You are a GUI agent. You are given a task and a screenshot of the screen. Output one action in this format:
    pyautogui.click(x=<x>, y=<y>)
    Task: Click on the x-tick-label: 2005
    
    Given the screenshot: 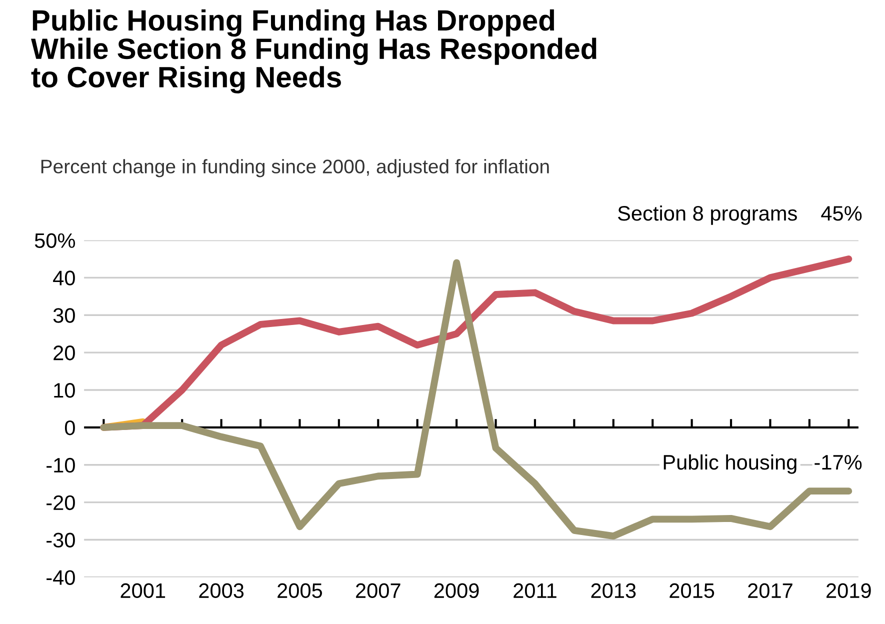 What is the action you would take?
    pyautogui.click(x=300, y=590)
    